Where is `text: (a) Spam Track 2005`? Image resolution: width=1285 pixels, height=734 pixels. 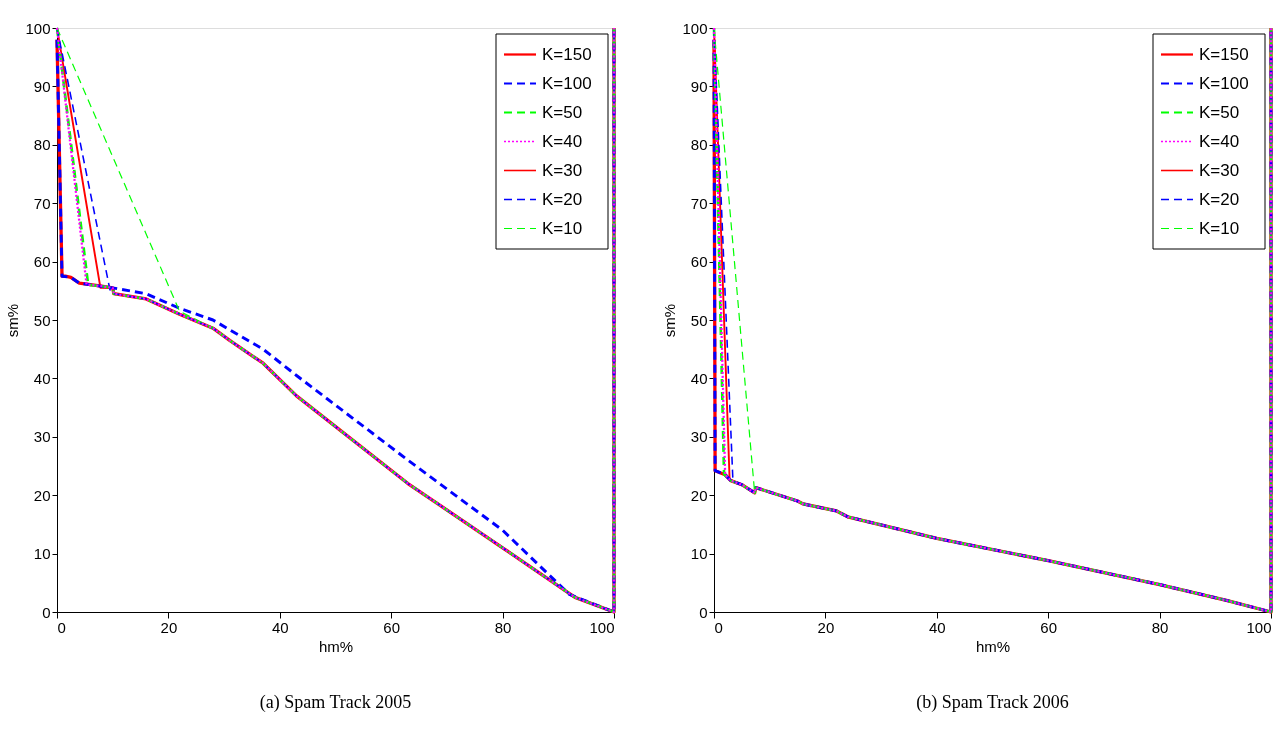
text: (a) Spam Track 2005 is located at coordinates (335, 702).